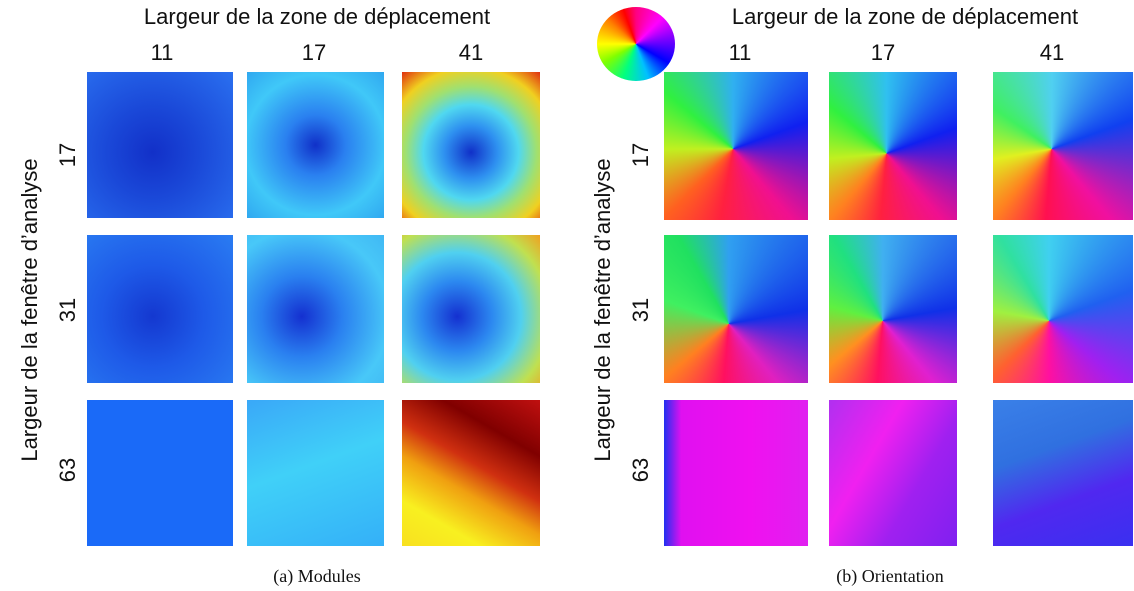 The height and width of the screenshot is (591, 1134). Describe the element at coordinates (636, 44) in the screenshot. I see `color-wheel` at that location.